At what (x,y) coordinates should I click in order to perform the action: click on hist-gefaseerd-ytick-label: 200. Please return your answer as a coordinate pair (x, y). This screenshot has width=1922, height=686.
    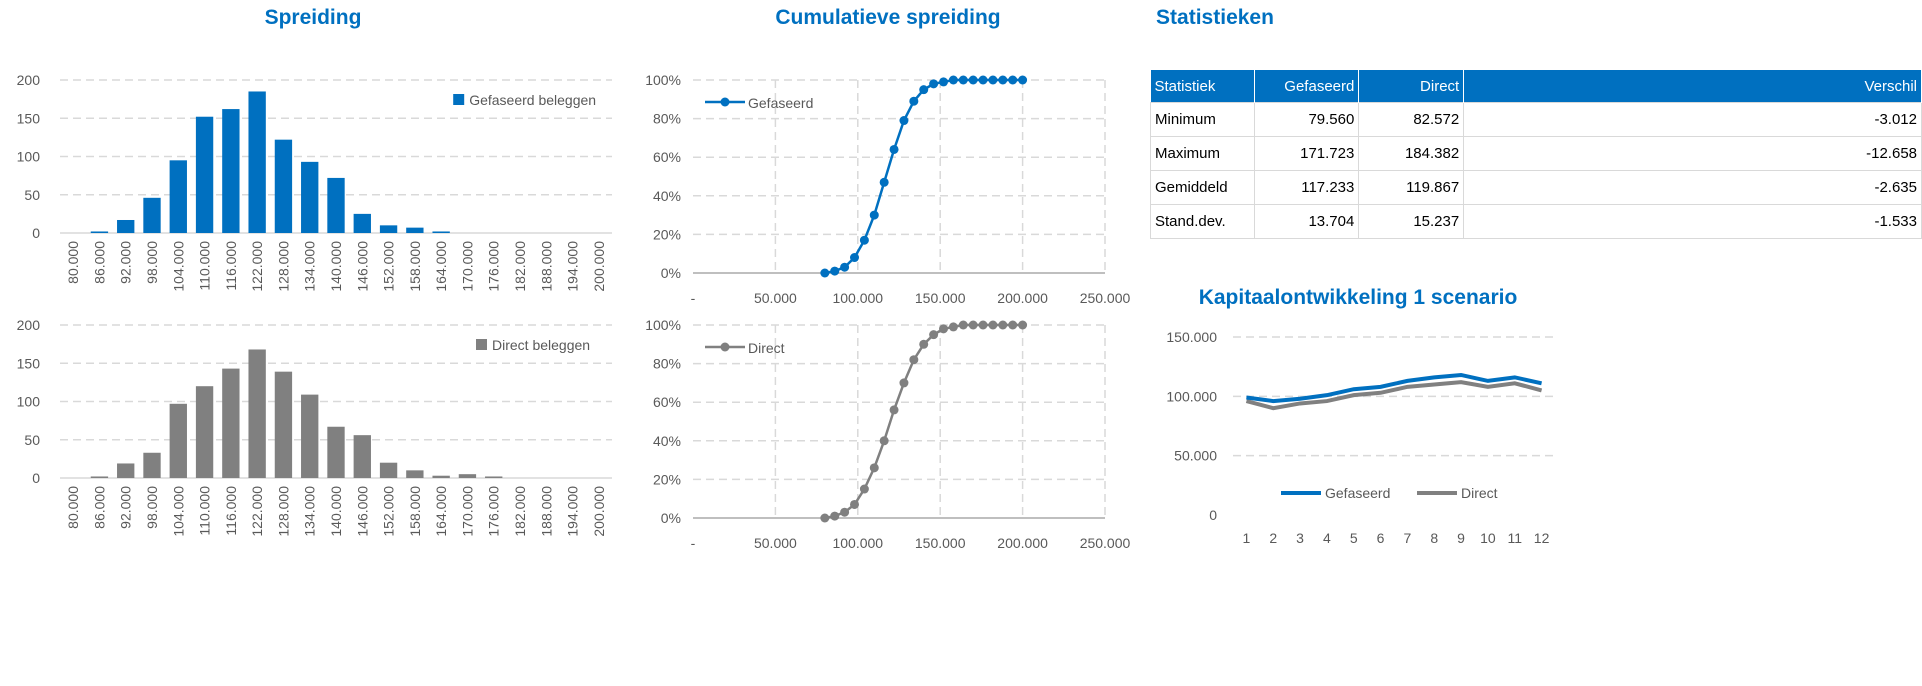
    Looking at the image, I should click on (29, 80).